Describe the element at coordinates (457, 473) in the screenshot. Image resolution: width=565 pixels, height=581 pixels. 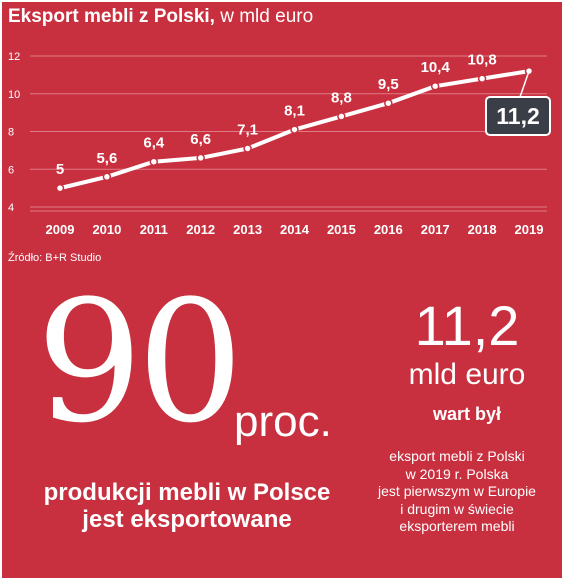
I see `desc-line: w 2019 r. Polska` at that location.